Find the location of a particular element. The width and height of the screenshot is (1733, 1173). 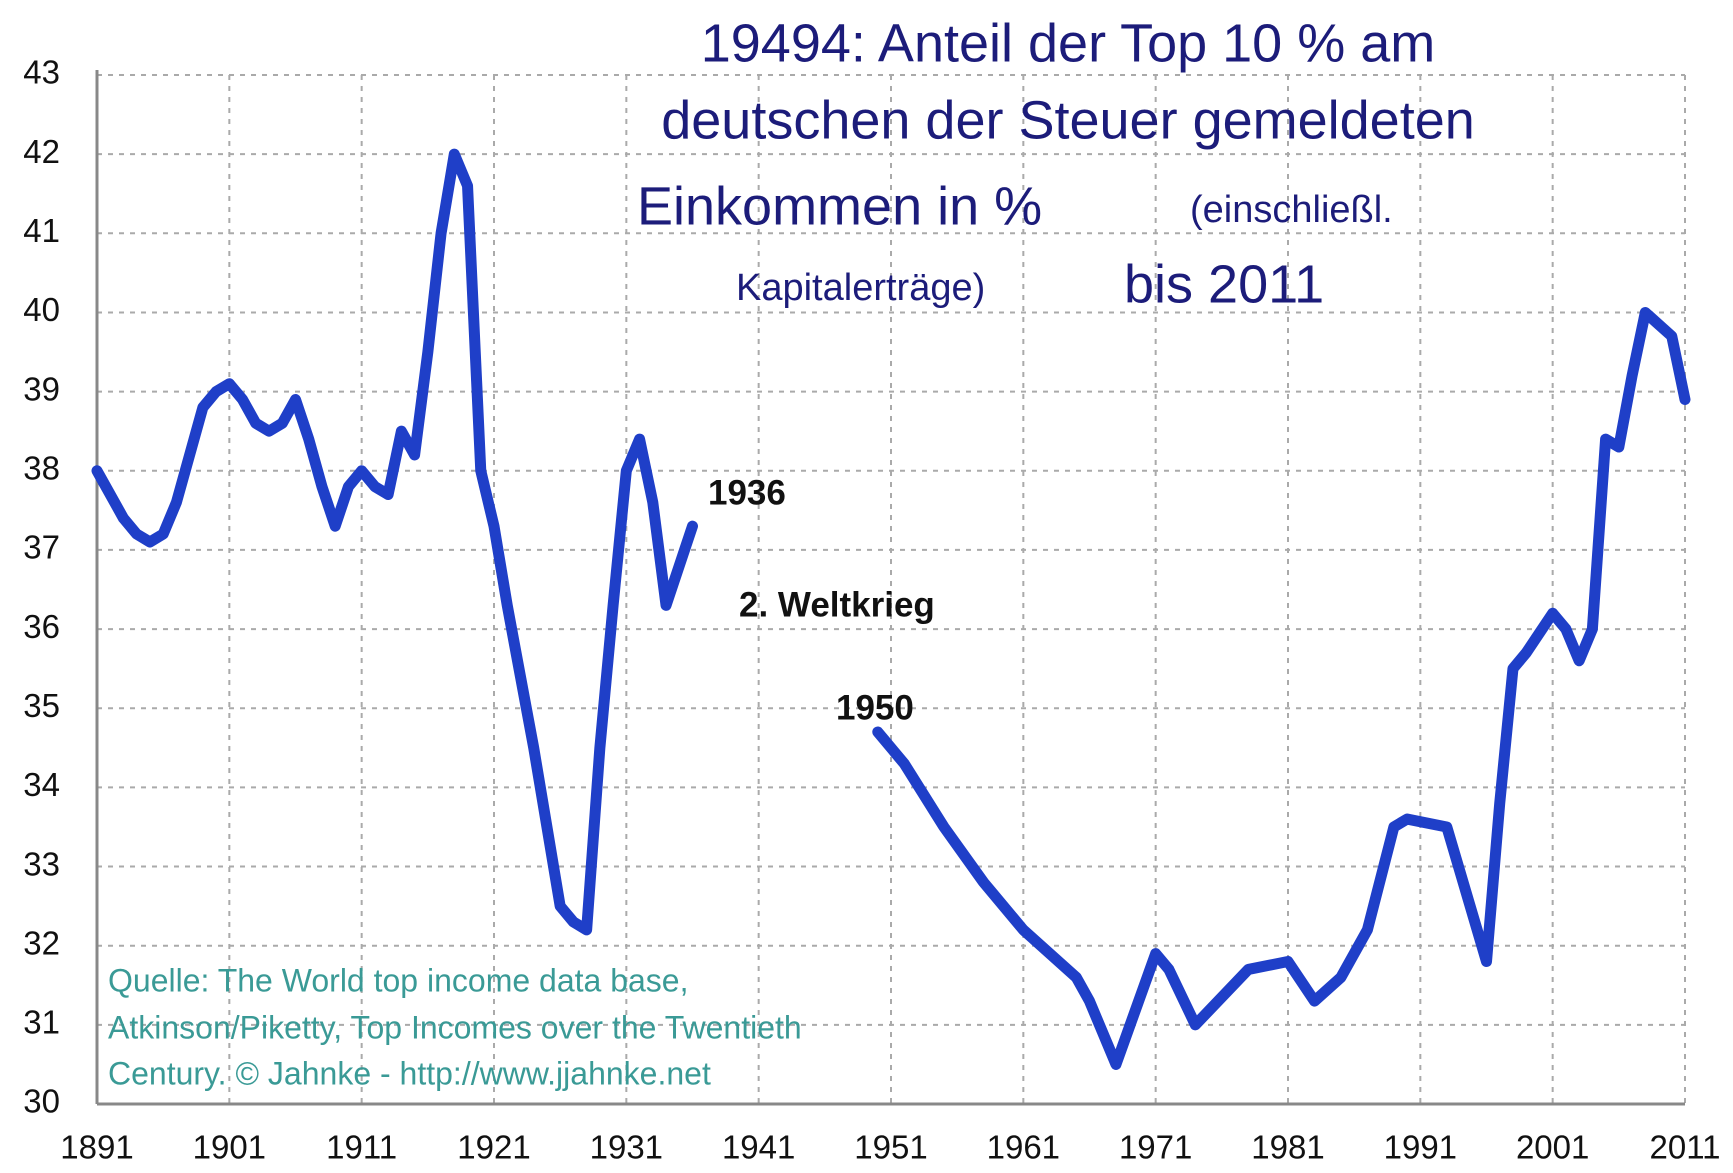

x-tick-label: 1891 is located at coordinates (96, 1147).